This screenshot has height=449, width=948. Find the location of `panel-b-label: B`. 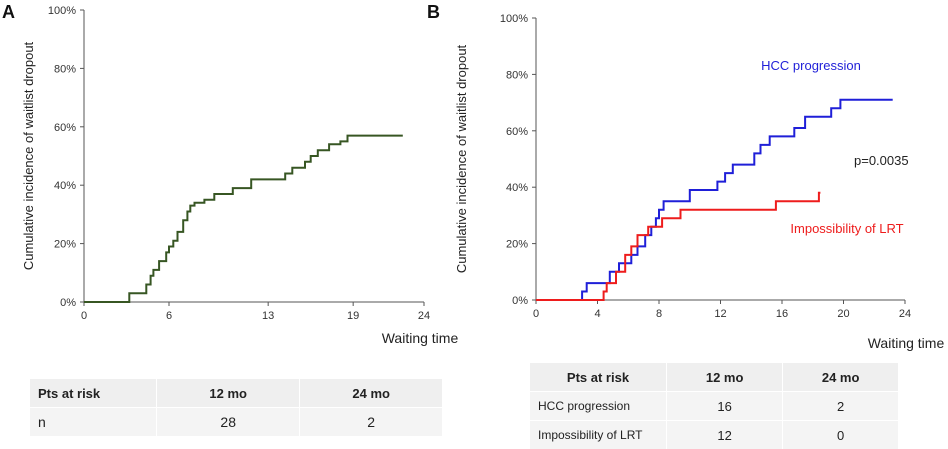

panel-b-label: B is located at coordinates (433, 12).